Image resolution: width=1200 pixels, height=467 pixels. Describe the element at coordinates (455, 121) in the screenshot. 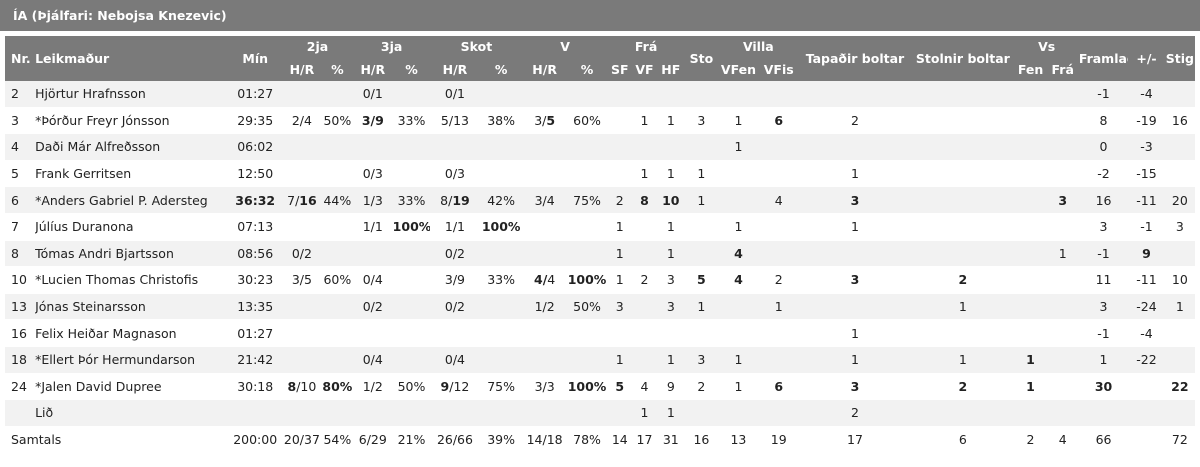

I see `cell-shots-hr: 5/13` at that location.